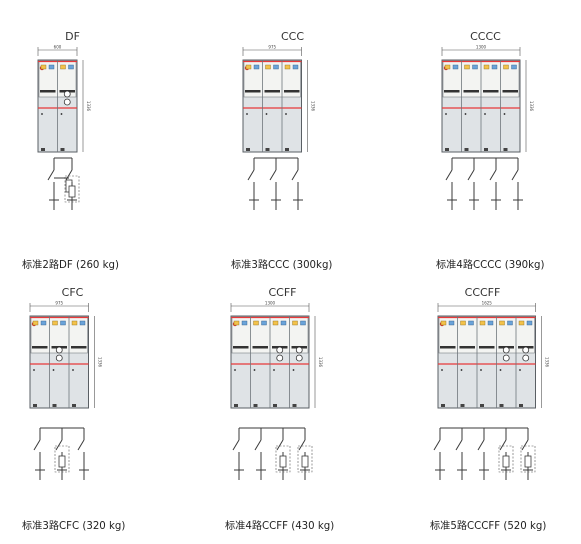  Describe the element at coordinates (488, 526) in the screenshot. I see `config-caption: 标准5路CCCFF (520 kg)` at that location.